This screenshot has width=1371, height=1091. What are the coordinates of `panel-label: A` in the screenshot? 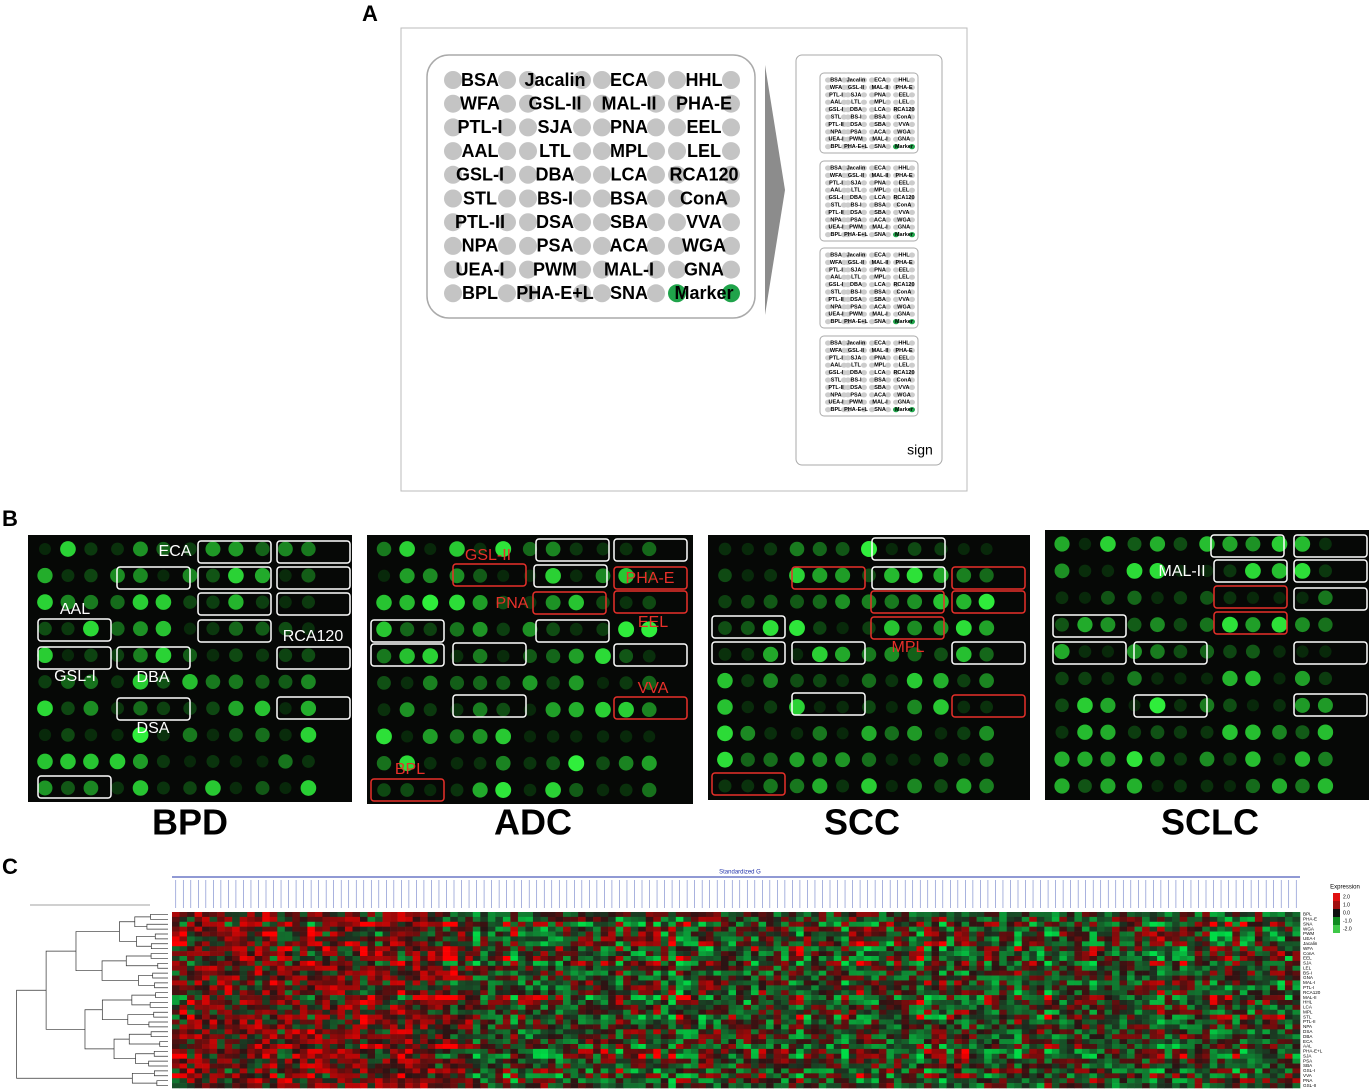 It's located at (370, 13).